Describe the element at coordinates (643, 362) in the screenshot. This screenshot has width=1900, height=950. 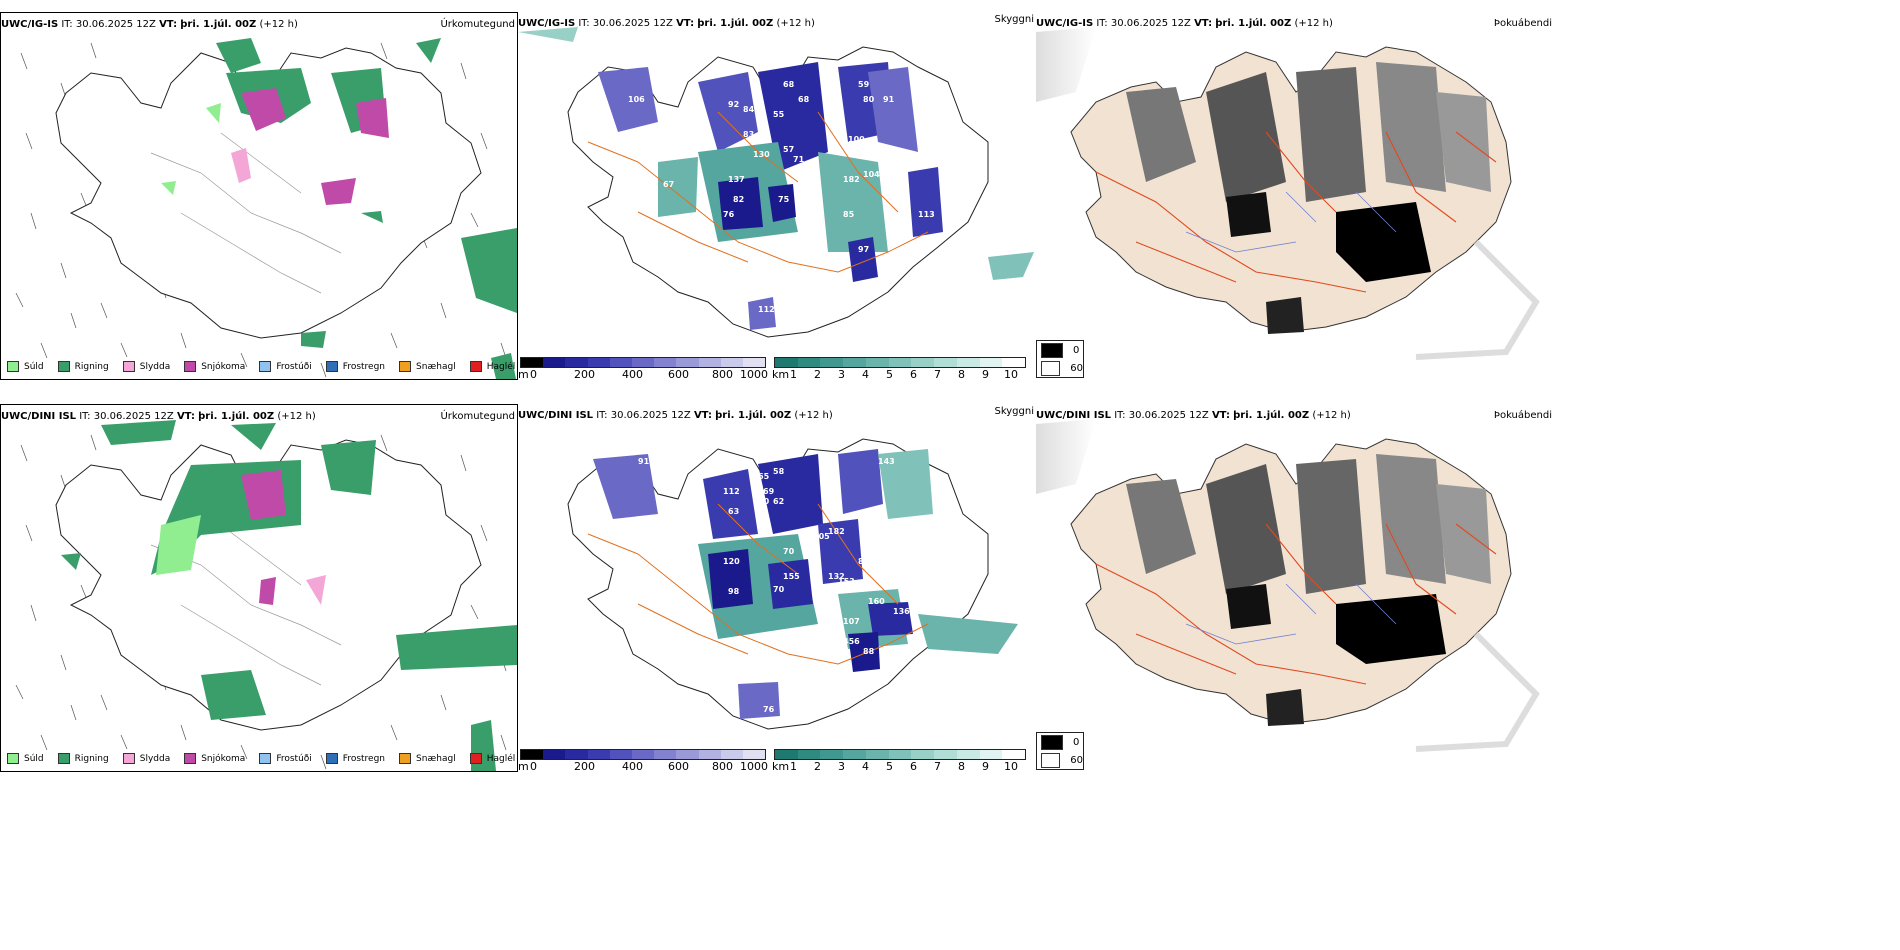
I see `height-colorbar-top` at that location.